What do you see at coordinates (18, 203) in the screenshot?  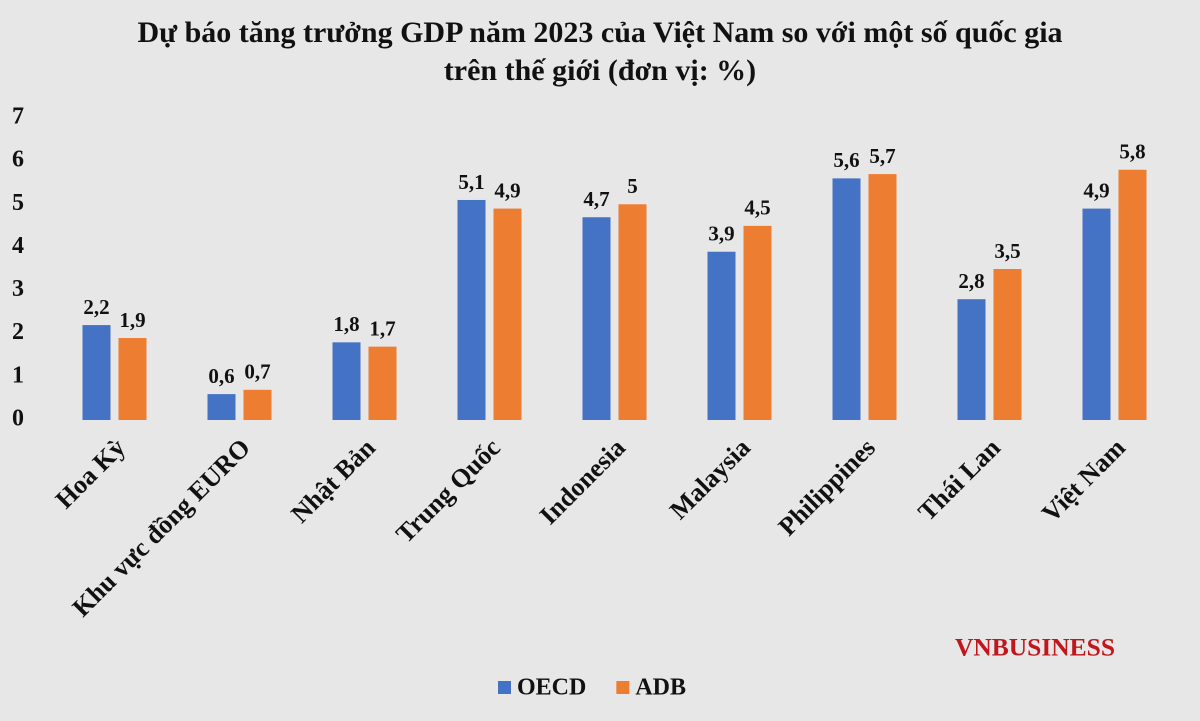 I see `y-tick-label: 5` at bounding box center [18, 203].